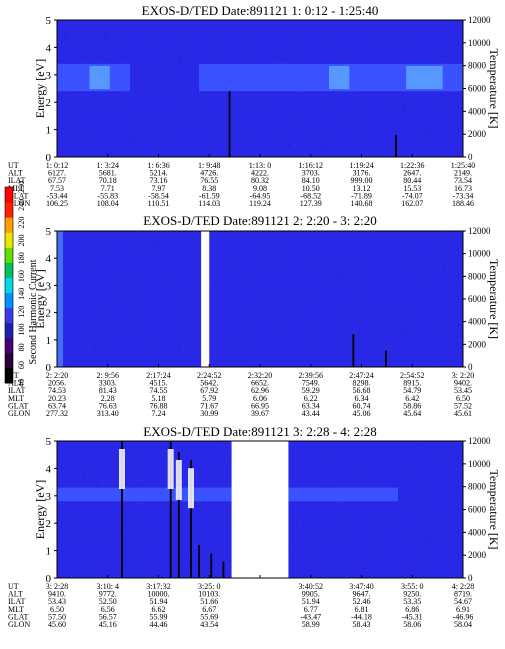  I want to click on colorbar-segment, so click(9, 195).